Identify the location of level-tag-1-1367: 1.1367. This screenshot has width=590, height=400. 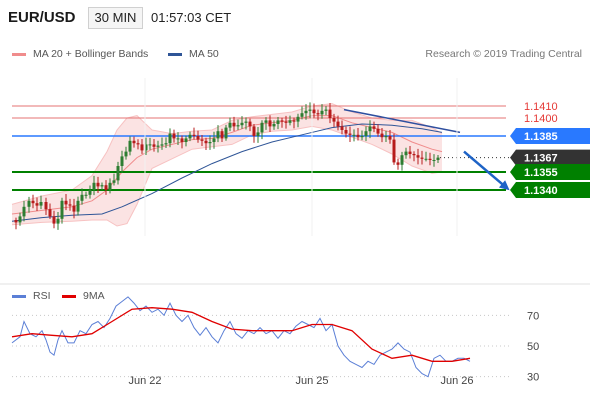
(550, 157).